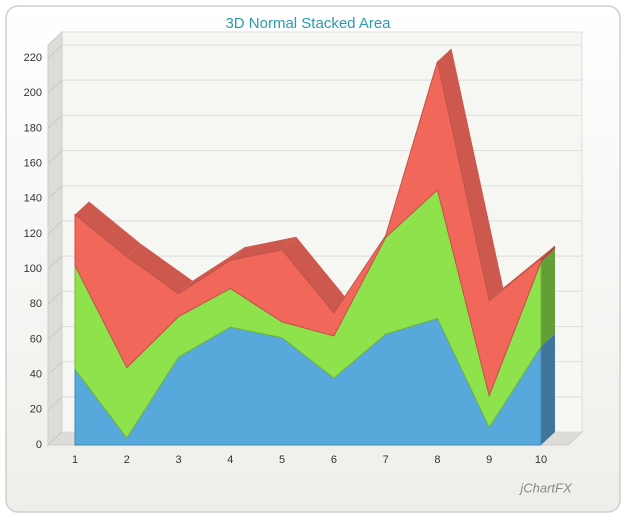 The width and height of the screenshot is (630, 525). What do you see at coordinates (386, 460) in the screenshot?
I see `x-tick-label: 7` at bounding box center [386, 460].